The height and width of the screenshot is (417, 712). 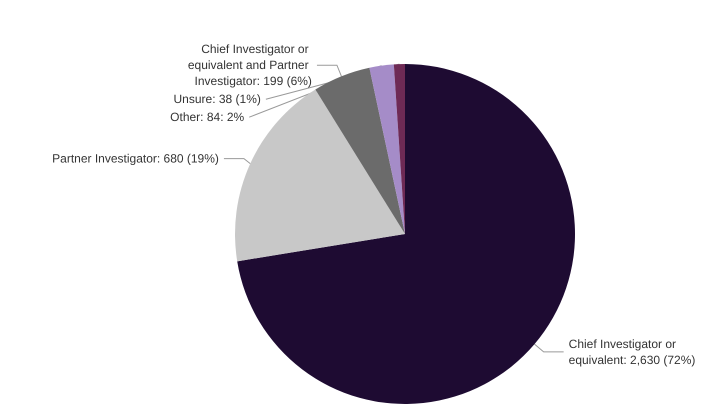 I want to click on slice-label: Unsure: 38 (1%), so click(x=217, y=99).